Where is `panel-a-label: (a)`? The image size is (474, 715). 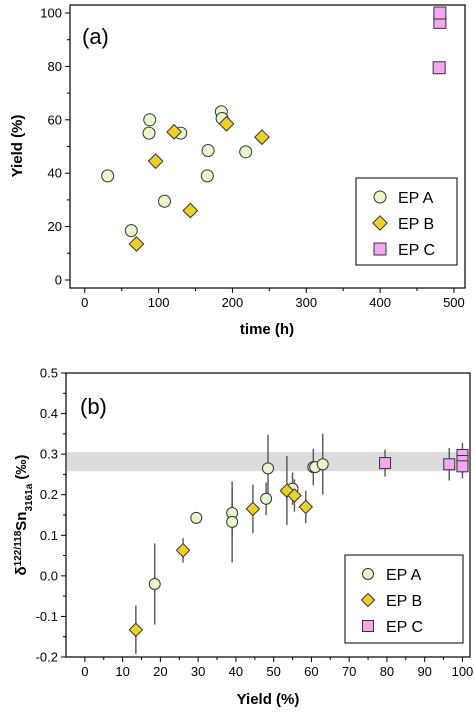 panel-a-label: (a) is located at coordinates (95, 36).